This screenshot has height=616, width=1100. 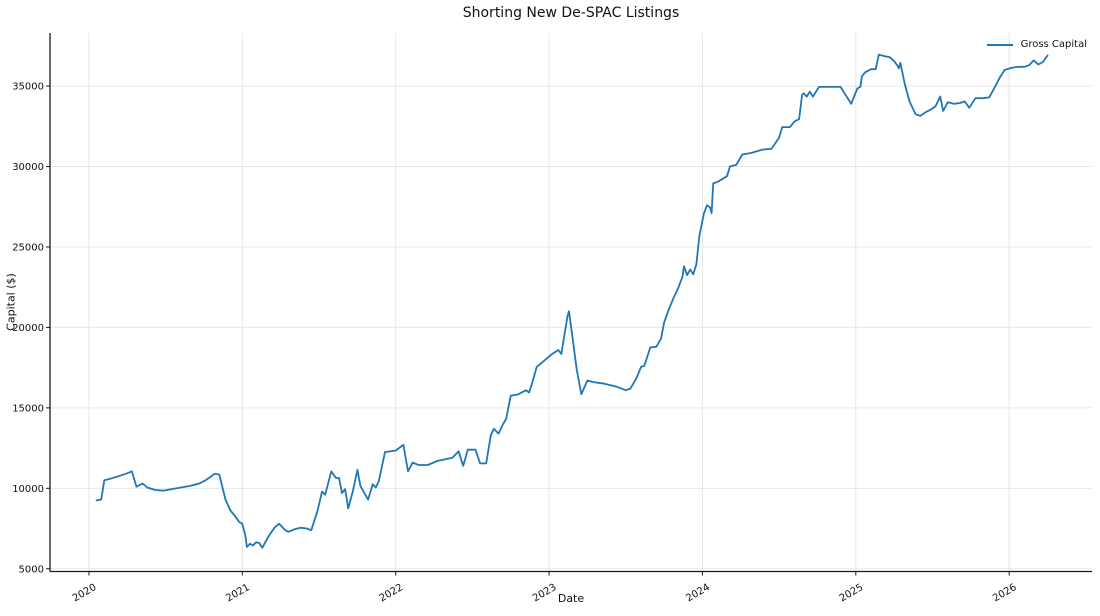 What do you see at coordinates (571, 598) in the screenshot?
I see `x-axis-title: Date` at bounding box center [571, 598].